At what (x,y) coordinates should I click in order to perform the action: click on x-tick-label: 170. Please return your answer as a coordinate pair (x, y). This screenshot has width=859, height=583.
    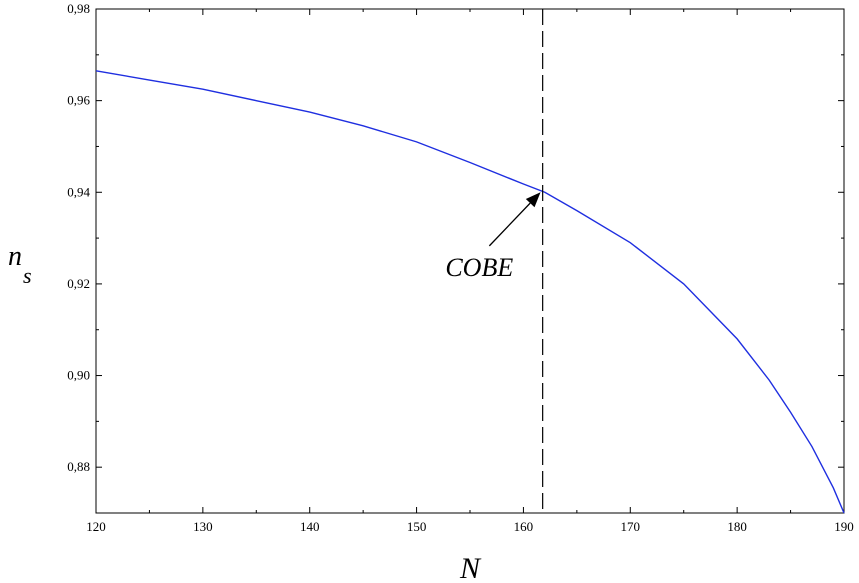
    Looking at the image, I should click on (631, 526).